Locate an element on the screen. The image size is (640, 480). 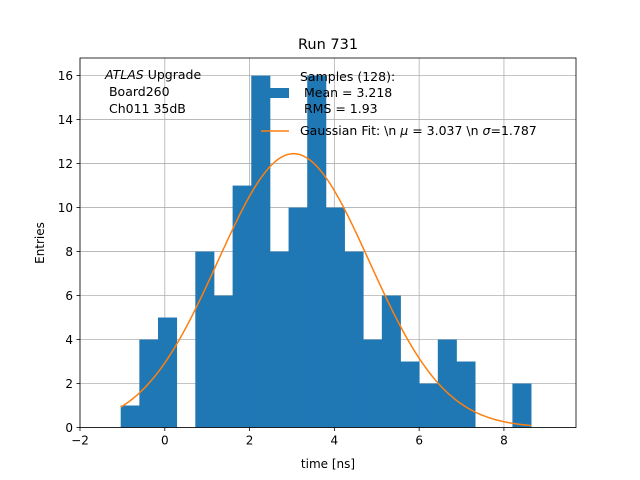
legend-histogram-swatch is located at coordinates (275, 93).